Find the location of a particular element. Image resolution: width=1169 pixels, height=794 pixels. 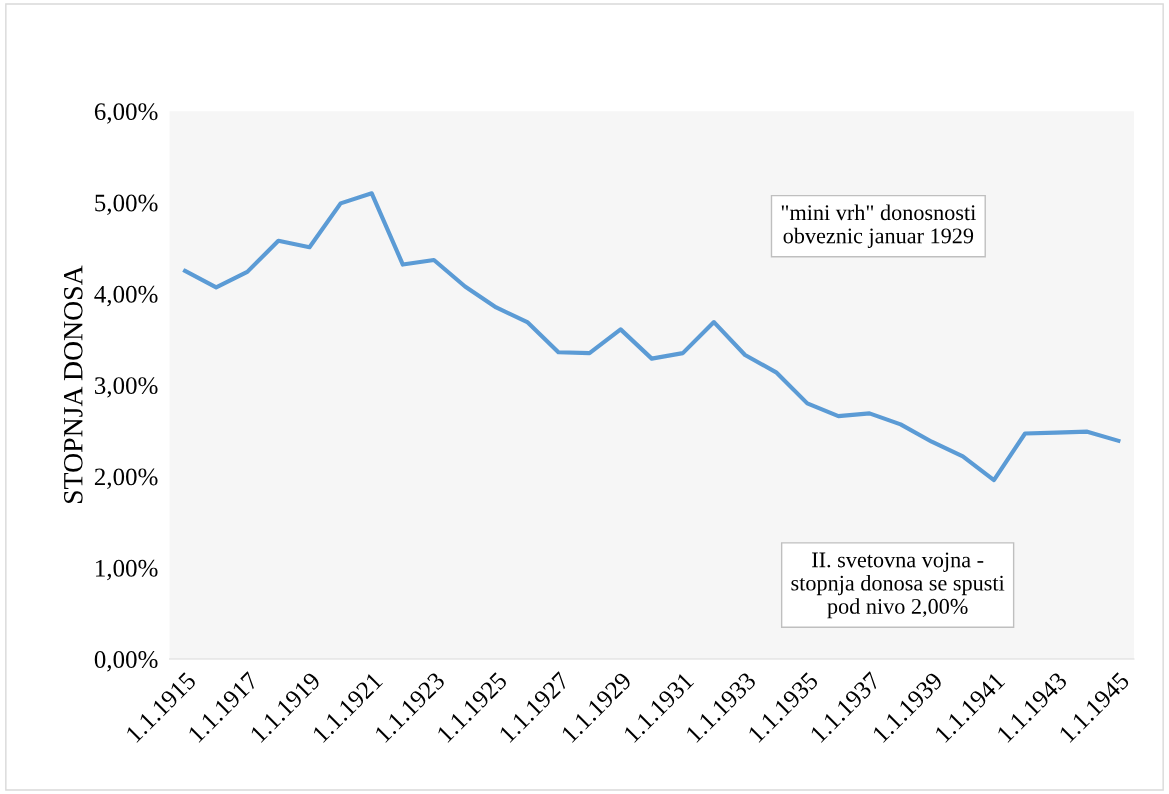

y-tick-label: 0,00% is located at coordinates (126, 661).